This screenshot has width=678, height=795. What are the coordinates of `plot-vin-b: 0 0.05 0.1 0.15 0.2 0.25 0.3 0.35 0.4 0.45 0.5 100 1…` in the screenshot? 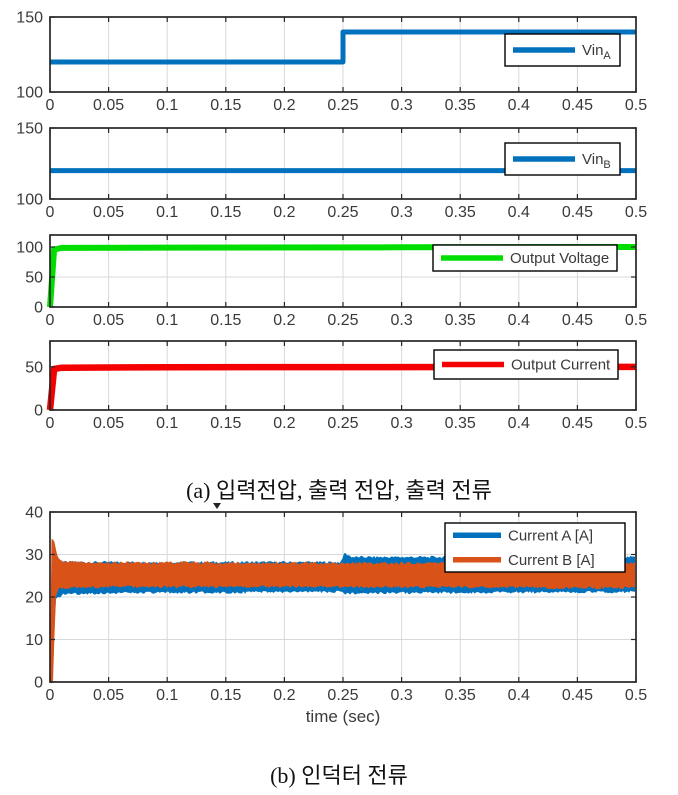 It's located at (331, 171).